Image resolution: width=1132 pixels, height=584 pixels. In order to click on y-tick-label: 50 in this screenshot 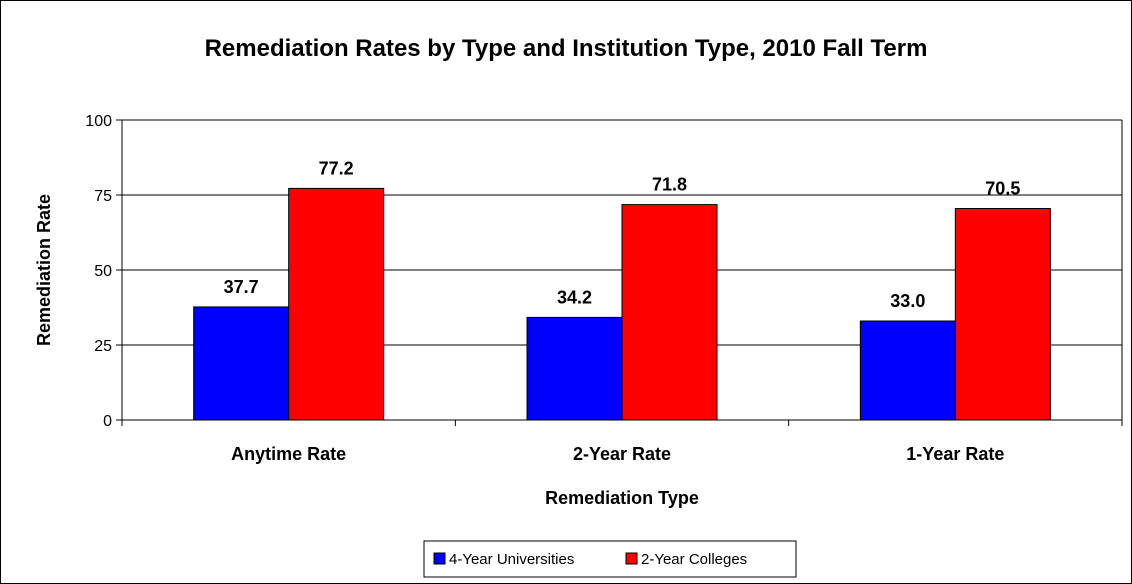, I will do `click(103, 271)`.